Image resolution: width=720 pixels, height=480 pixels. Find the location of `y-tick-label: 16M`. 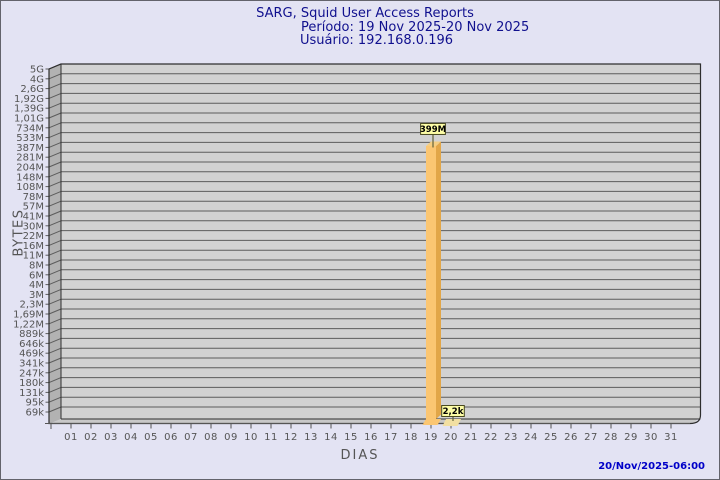

y-tick-label: 16M is located at coordinates (33, 246).